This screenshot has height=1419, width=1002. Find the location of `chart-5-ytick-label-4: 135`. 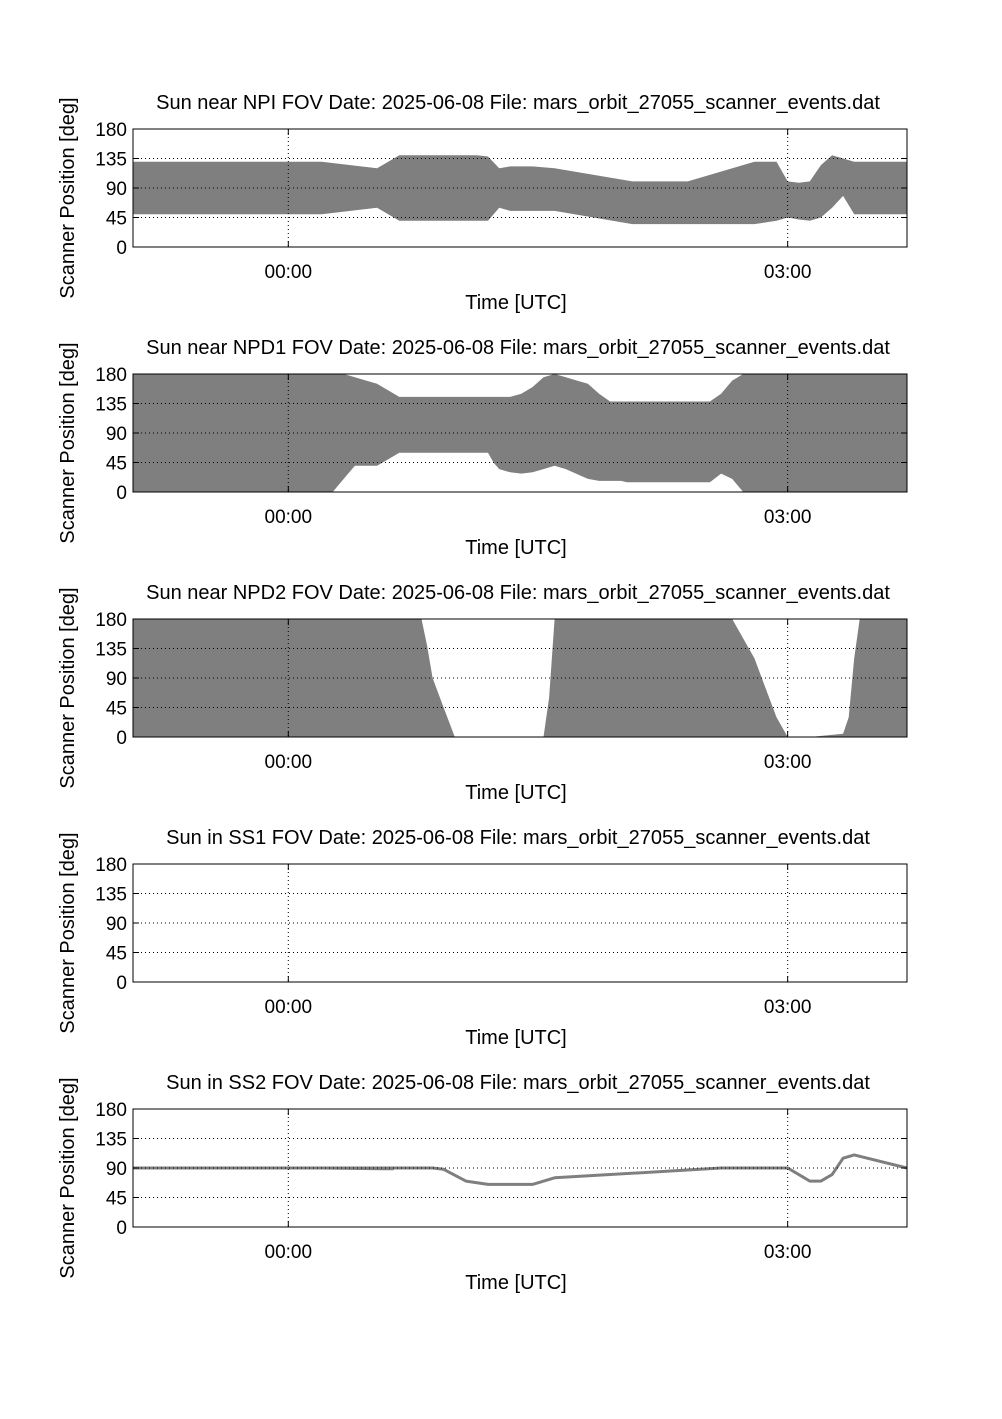

chart-5-ytick-label-4: 135 is located at coordinates (111, 1140).